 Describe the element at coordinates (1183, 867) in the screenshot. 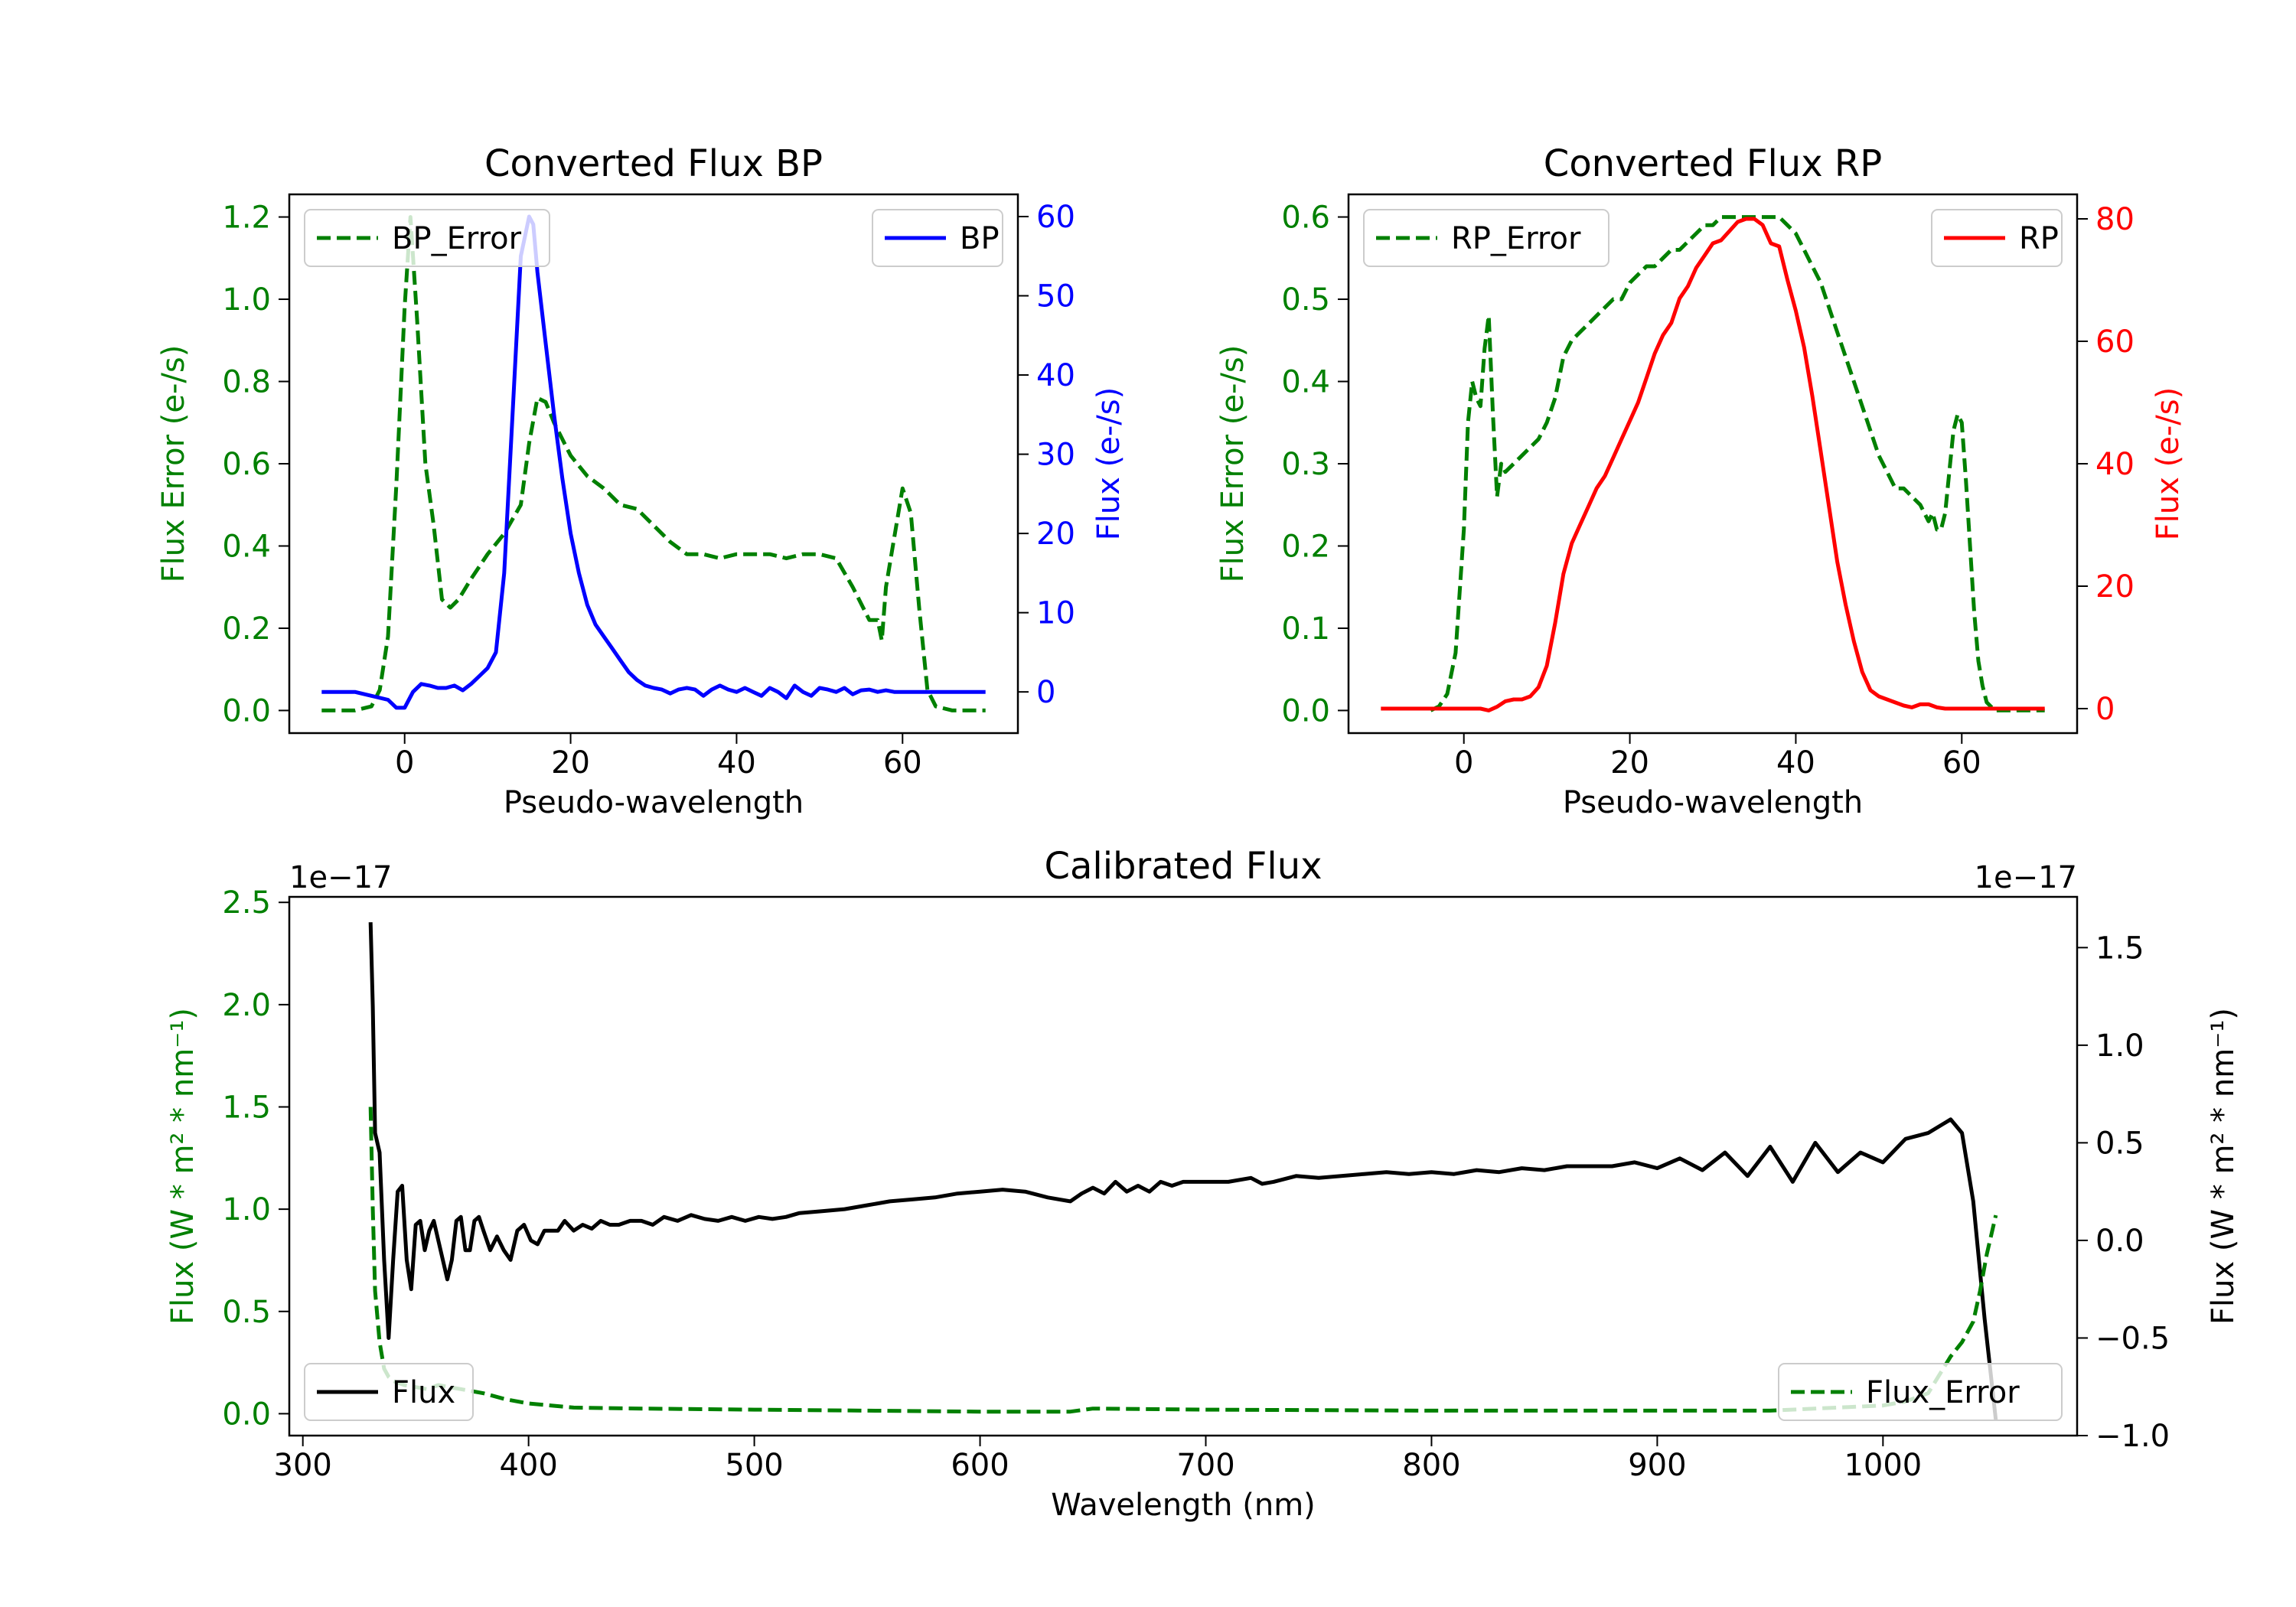

I see `chart-title: Calibrated Flux` at that location.